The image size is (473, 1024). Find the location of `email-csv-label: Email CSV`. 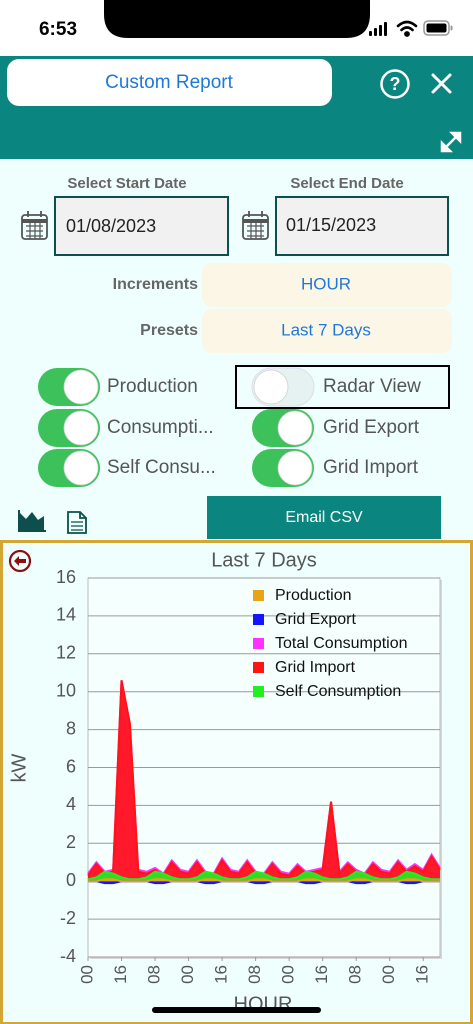

email-csv-label: Email CSV is located at coordinates (324, 517).